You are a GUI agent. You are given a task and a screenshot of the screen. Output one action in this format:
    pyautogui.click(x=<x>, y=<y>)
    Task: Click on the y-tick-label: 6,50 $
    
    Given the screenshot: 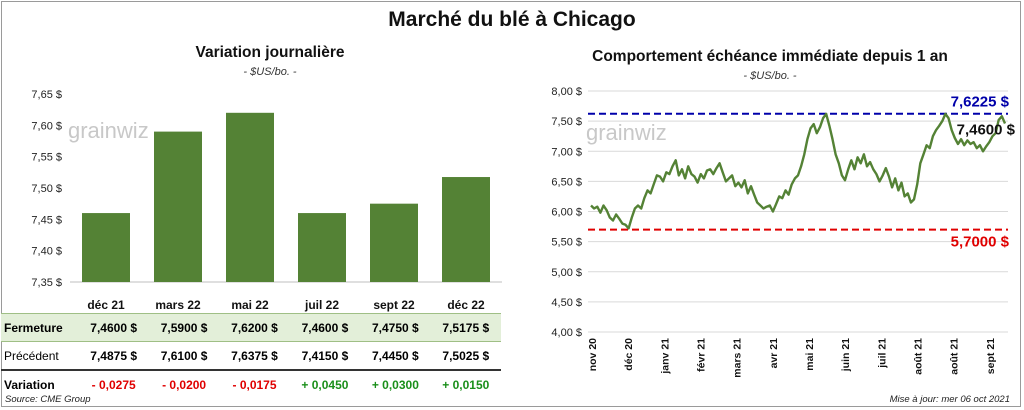 What is the action you would take?
    pyautogui.click(x=566, y=182)
    